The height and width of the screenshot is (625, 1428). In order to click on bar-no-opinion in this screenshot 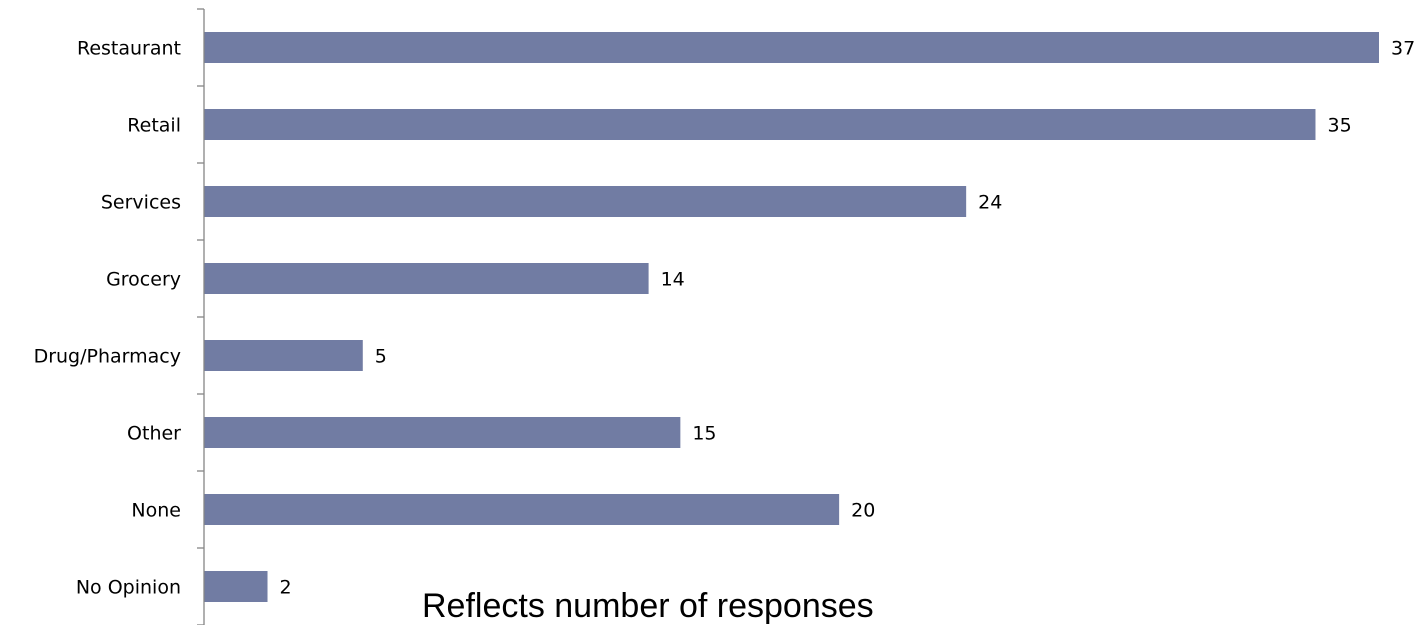, I will do `click(236, 586)`.